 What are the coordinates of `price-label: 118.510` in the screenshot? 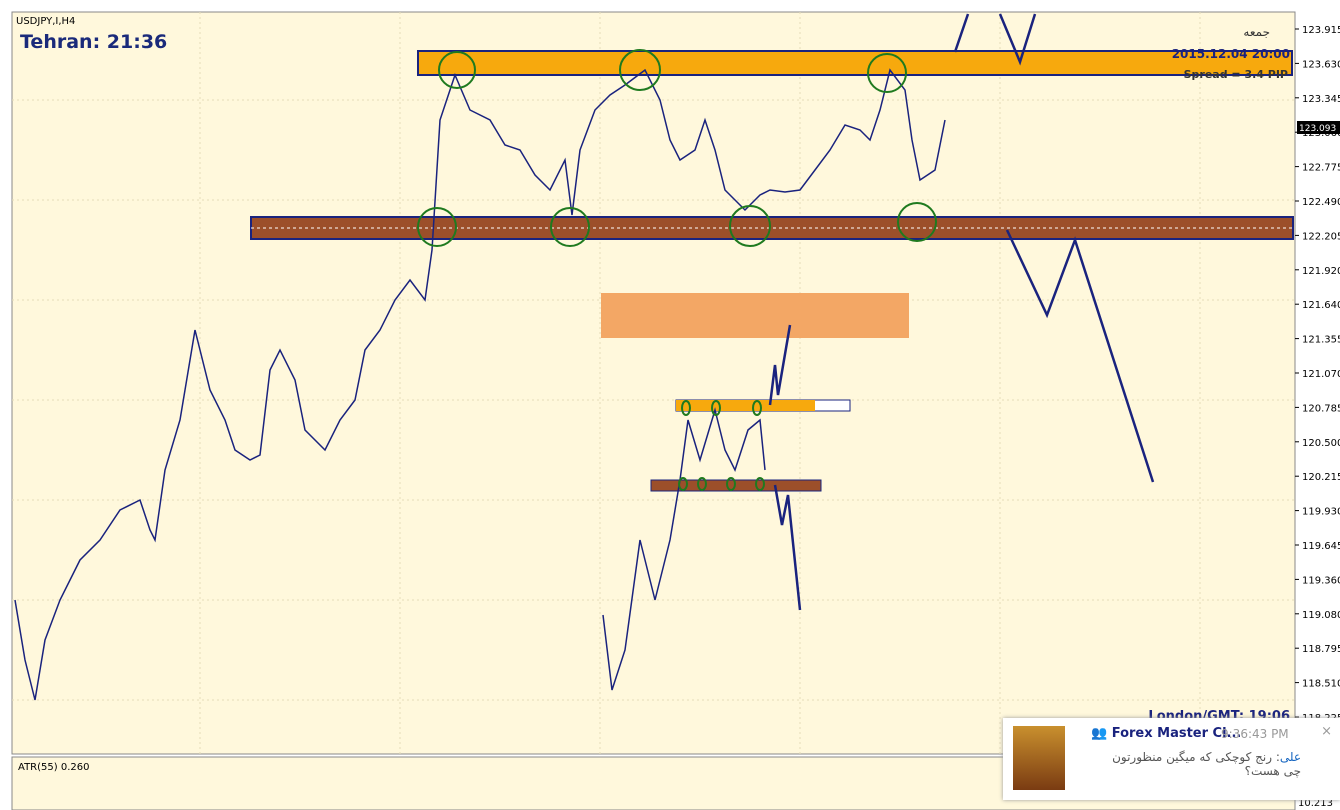 It's located at (1321, 684).